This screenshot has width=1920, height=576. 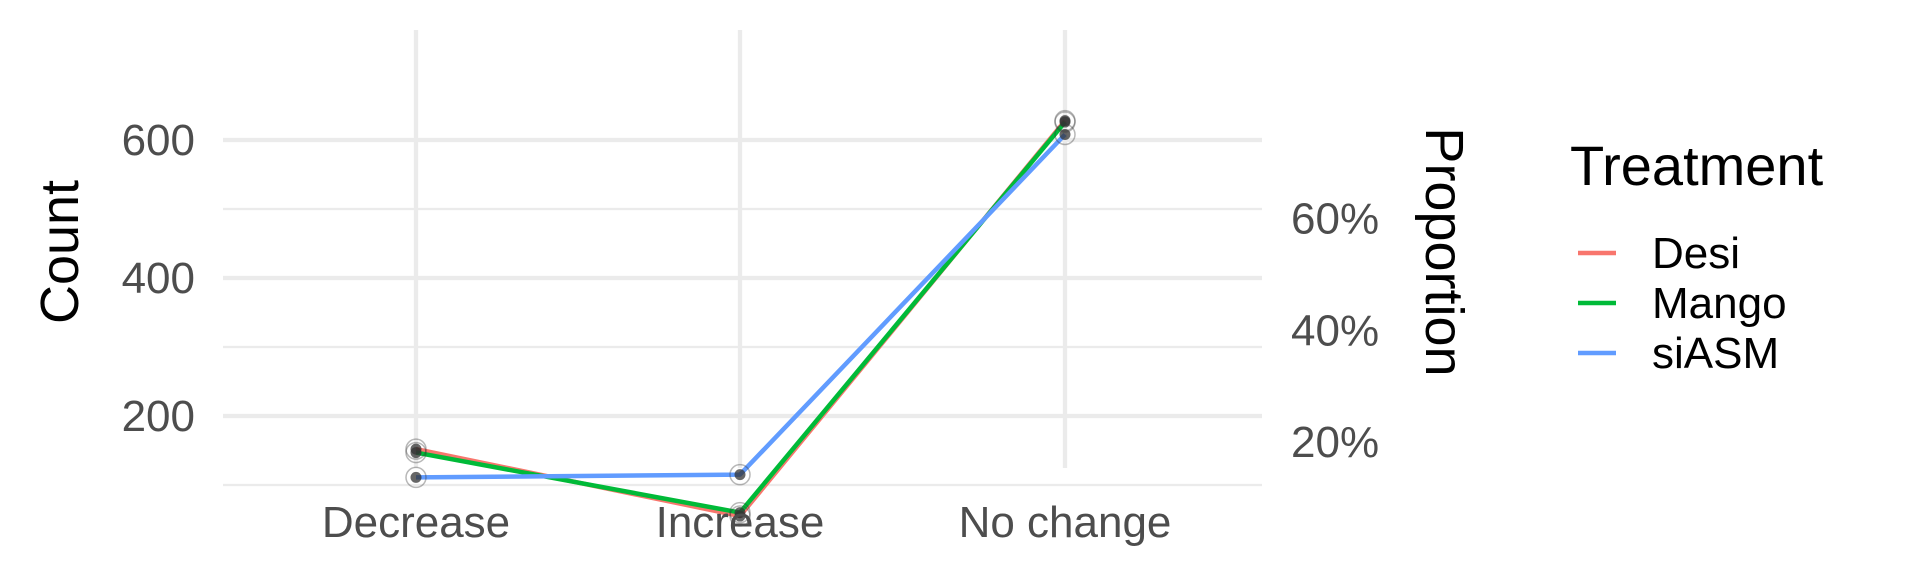 What do you see at coordinates (1335, 330) in the screenshot?
I see `y2-tick-label: 40%` at bounding box center [1335, 330].